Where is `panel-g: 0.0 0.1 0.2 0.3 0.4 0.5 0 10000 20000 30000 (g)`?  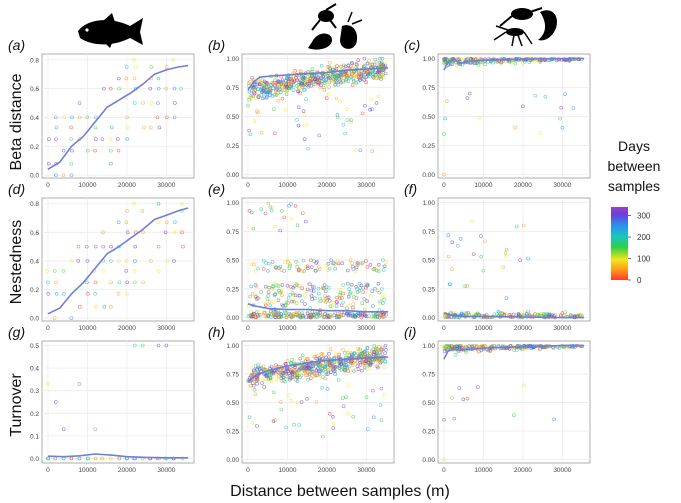 panel-g: 0.0 0.1 0.2 0.3 0.4 0.5 0 10000 20000 30000 (g) is located at coordinates (101, 399).